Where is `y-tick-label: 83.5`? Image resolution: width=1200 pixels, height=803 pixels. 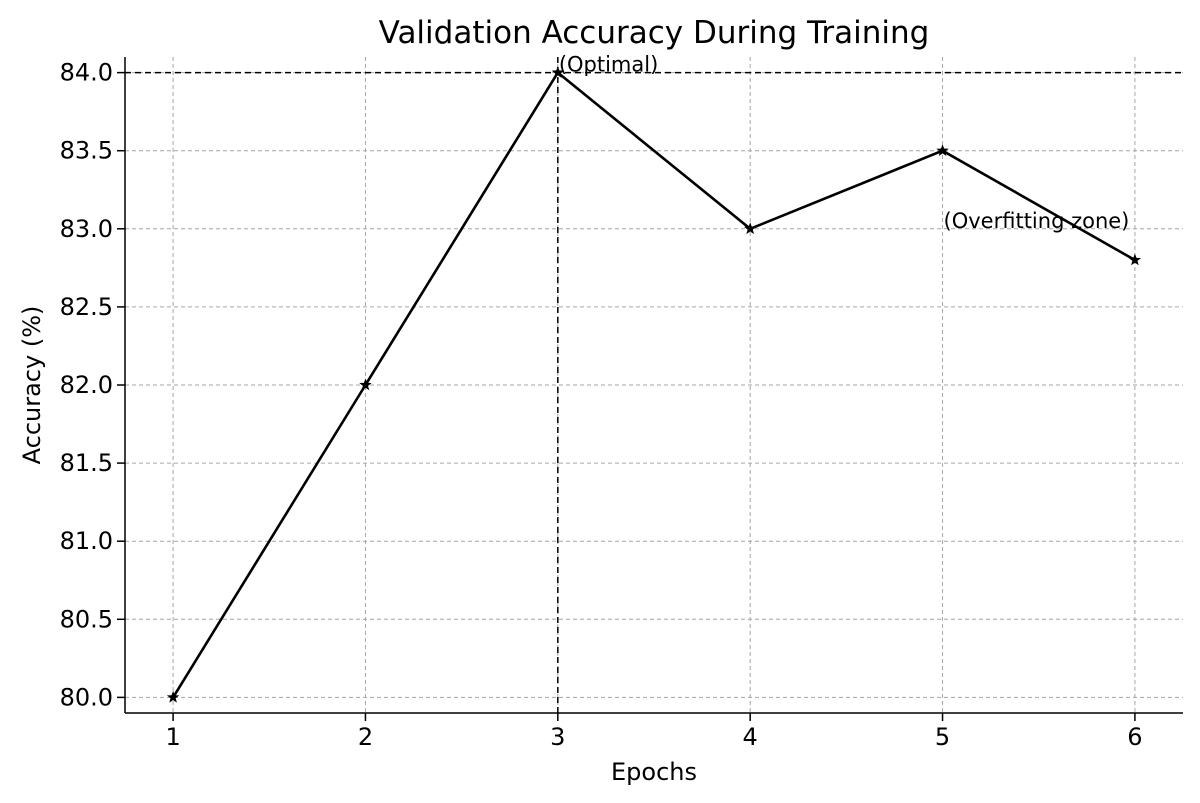 y-tick-label: 83.5 is located at coordinates (86, 151).